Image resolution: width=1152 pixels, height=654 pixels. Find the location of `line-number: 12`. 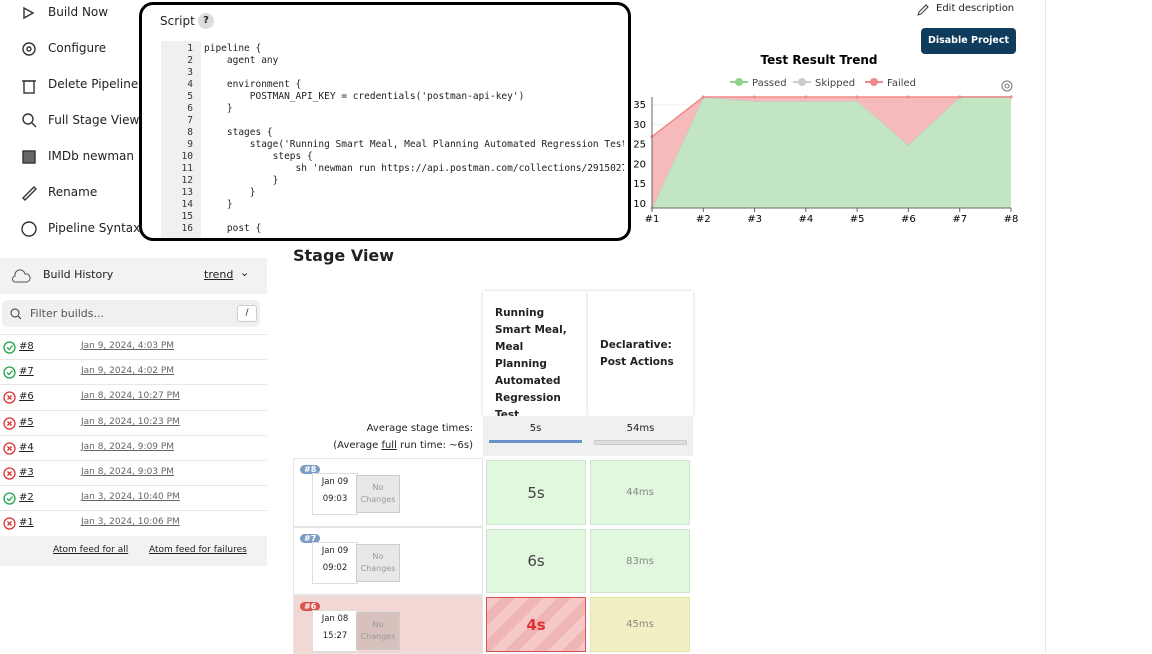

line-number: 12 is located at coordinates (187, 180).